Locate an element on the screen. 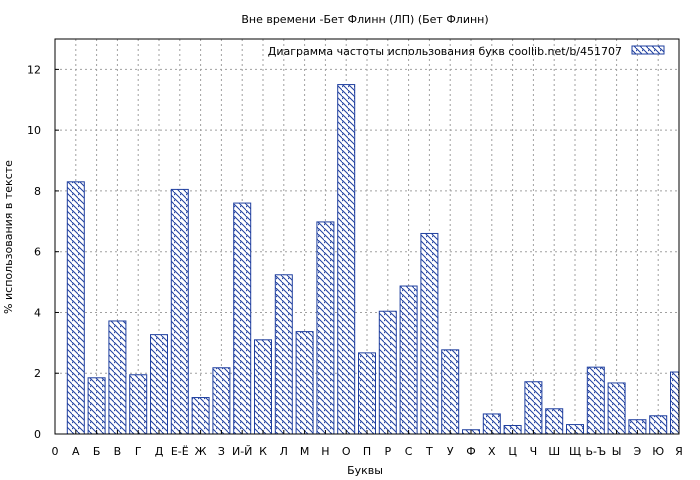 Image resolution: width=700 pixels, height=480 pixels. y-tick-label: 10 is located at coordinates (34, 130).